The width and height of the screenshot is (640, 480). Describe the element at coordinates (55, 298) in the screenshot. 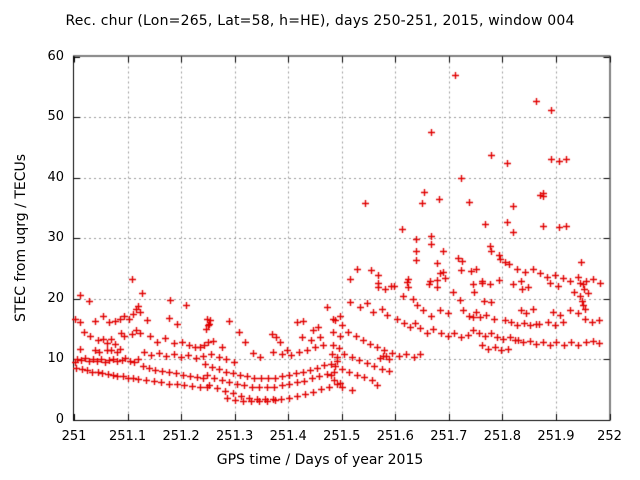

I see `y-tick-label: 20` at that location.